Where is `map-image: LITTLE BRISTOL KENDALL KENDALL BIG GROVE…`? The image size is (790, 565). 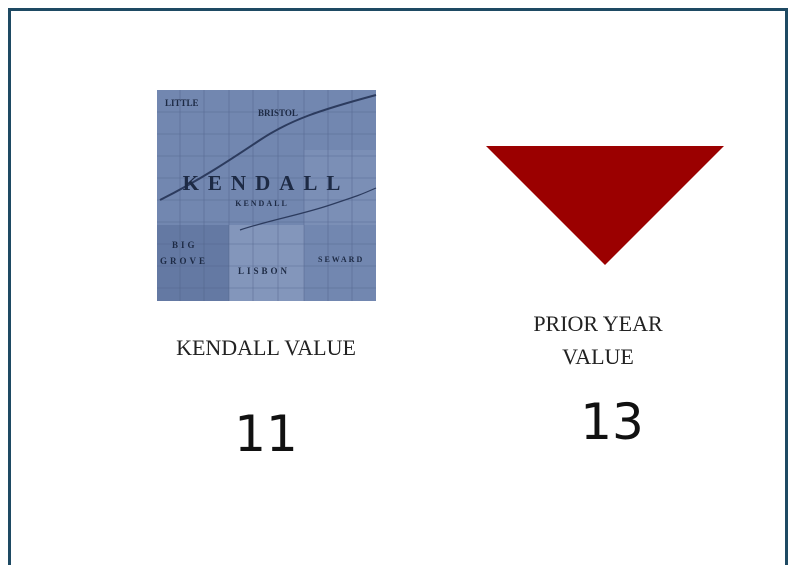
map-image: LITTLE BRISTOL KENDALL KENDALL BIG GROVE… is located at coordinates (267, 195).